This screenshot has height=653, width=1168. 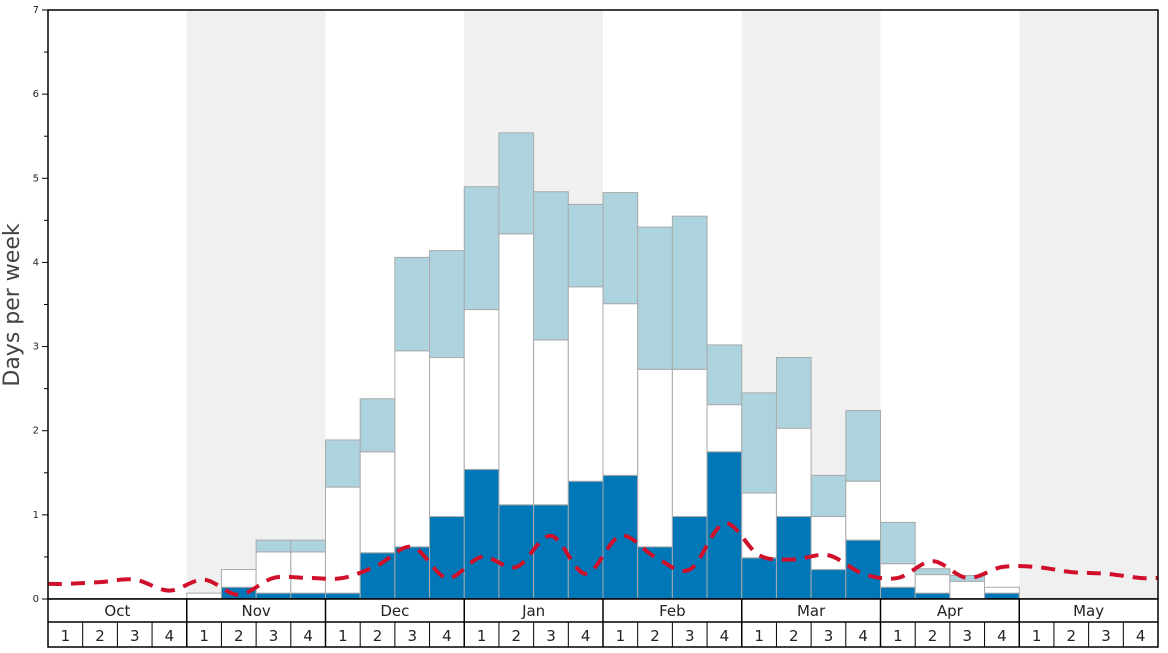 What do you see at coordinates (36, 178) in the screenshot?
I see `y-tick-label: 5` at bounding box center [36, 178].